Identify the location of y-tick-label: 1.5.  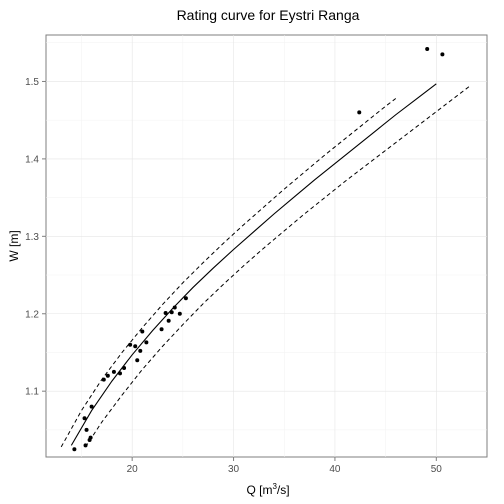
(32, 82).